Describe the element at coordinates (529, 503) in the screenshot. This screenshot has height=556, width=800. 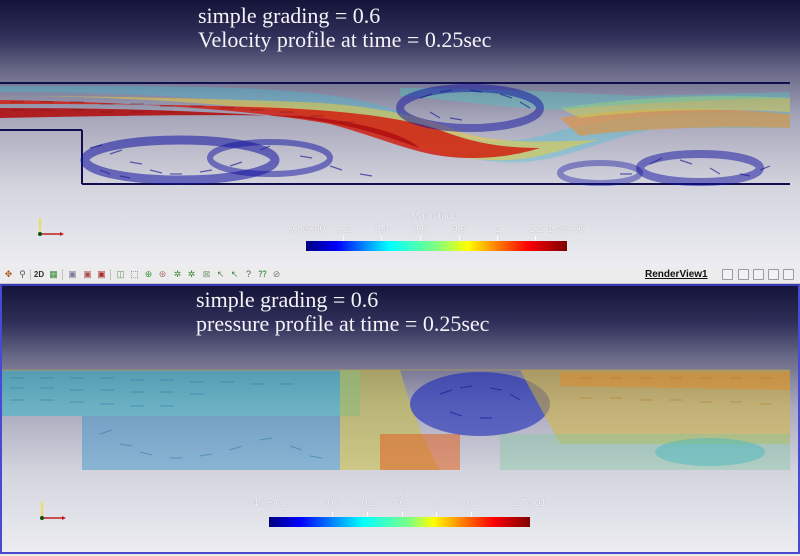
I see `colorbar-tick: 2.7e-01` at that location.